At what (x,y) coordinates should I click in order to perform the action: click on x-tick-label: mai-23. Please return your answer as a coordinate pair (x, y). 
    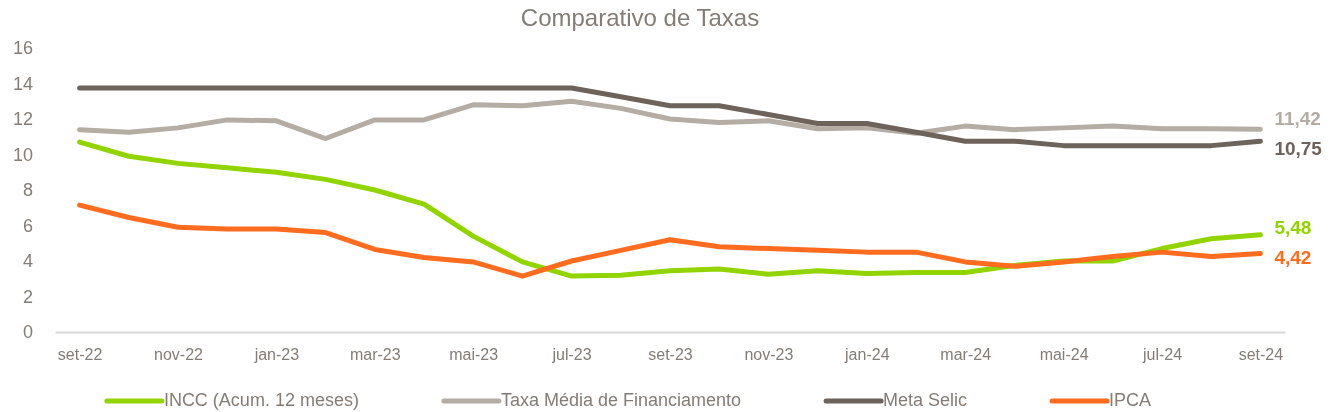
    Looking at the image, I should click on (474, 355).